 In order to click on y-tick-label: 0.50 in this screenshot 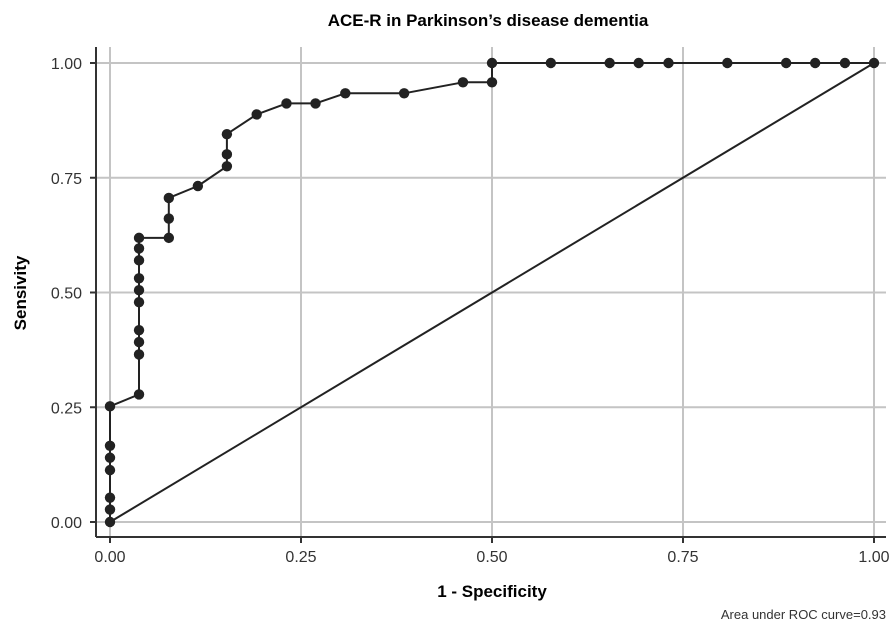, I will do `click(66, 294)`.